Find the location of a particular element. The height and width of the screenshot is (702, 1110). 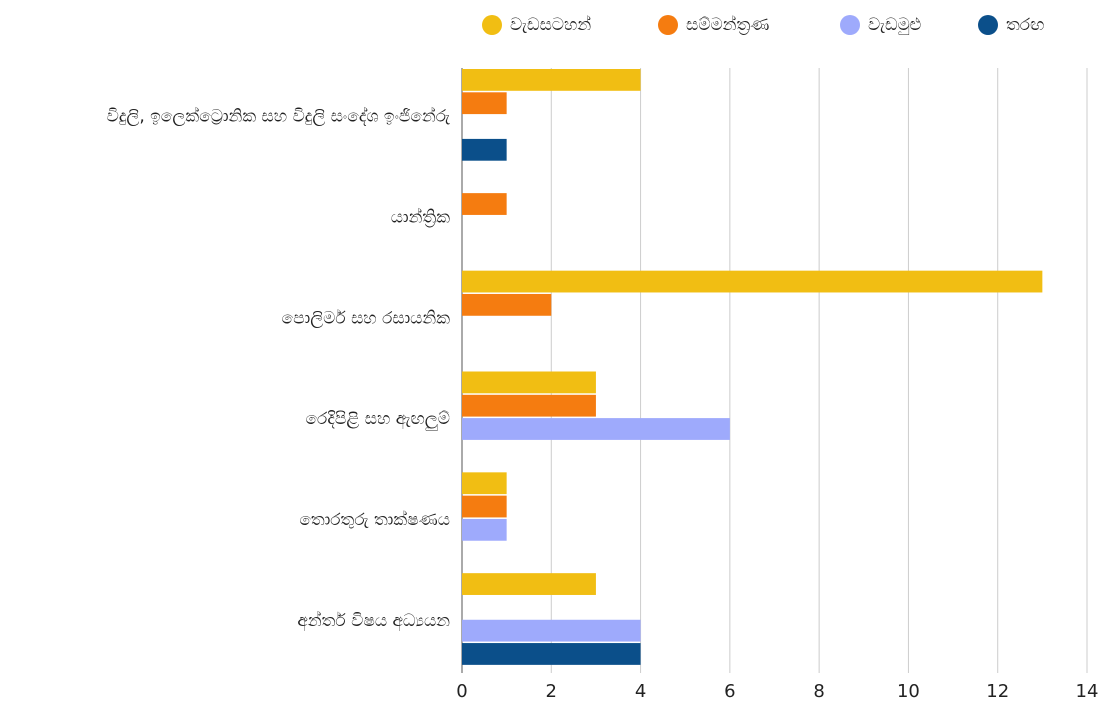

legend-label: වැඩමුළු is located at coordinates (894, 25).